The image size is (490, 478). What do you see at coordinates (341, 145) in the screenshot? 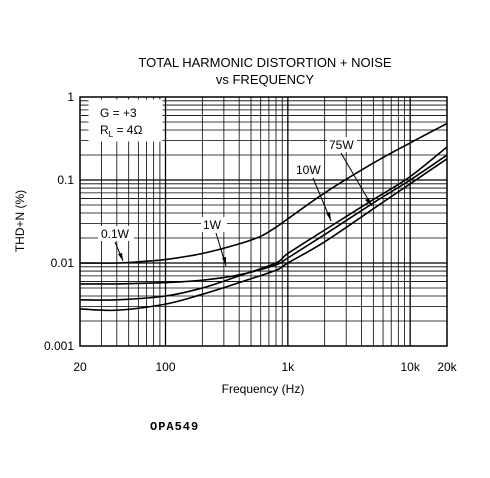
I see `svg-text: 75W` at bounding box center [341, 145].